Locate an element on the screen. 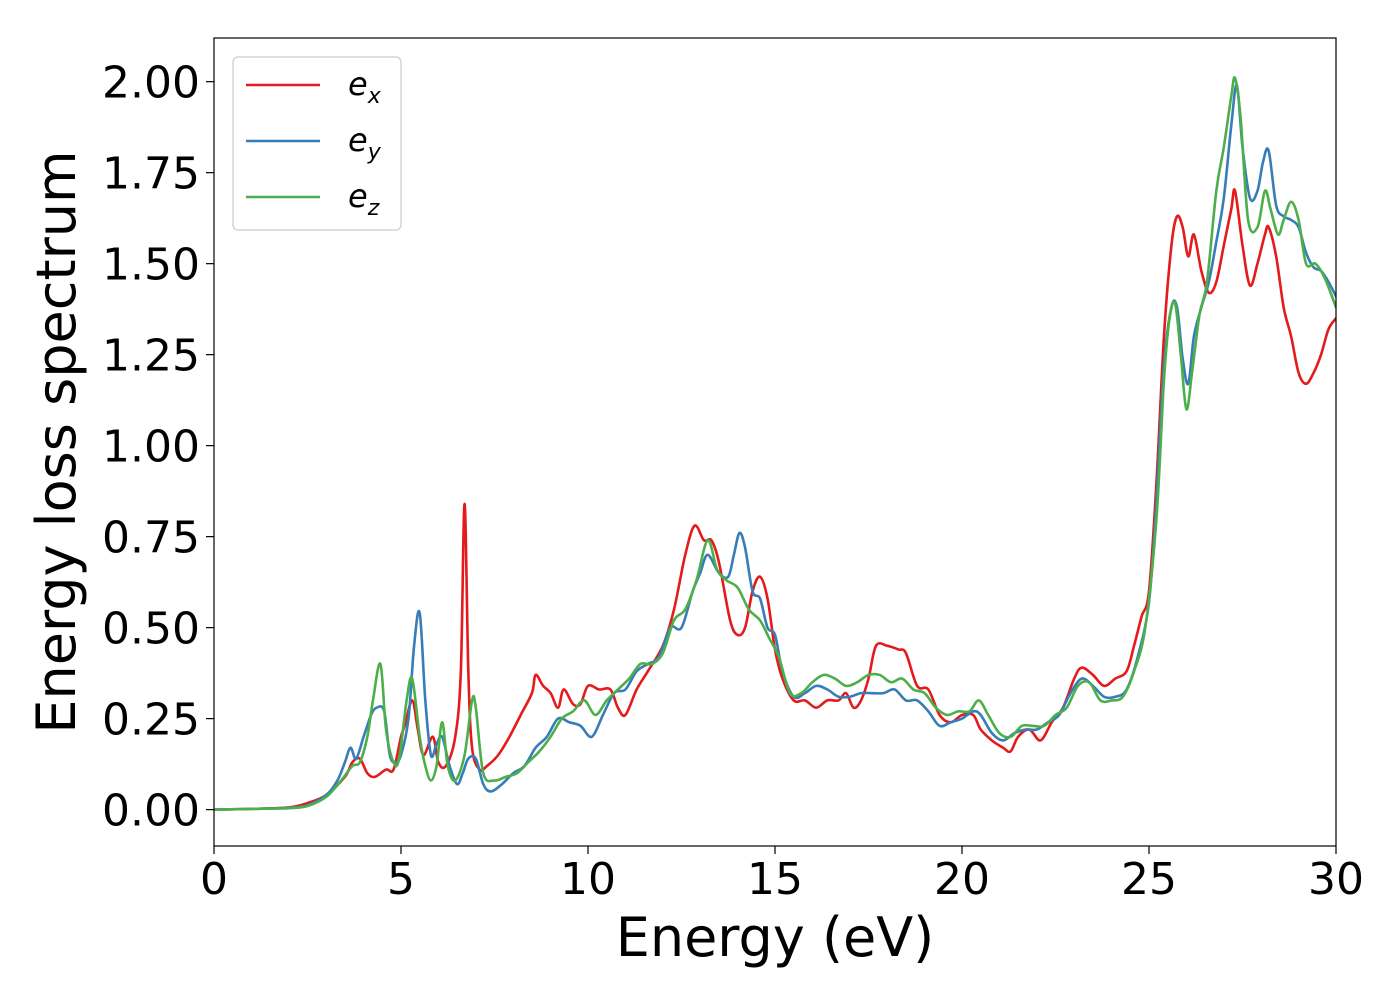 The width and height of the screenshot is (1400, 1000). legend-label: ey is located at coordinates (365, 143).